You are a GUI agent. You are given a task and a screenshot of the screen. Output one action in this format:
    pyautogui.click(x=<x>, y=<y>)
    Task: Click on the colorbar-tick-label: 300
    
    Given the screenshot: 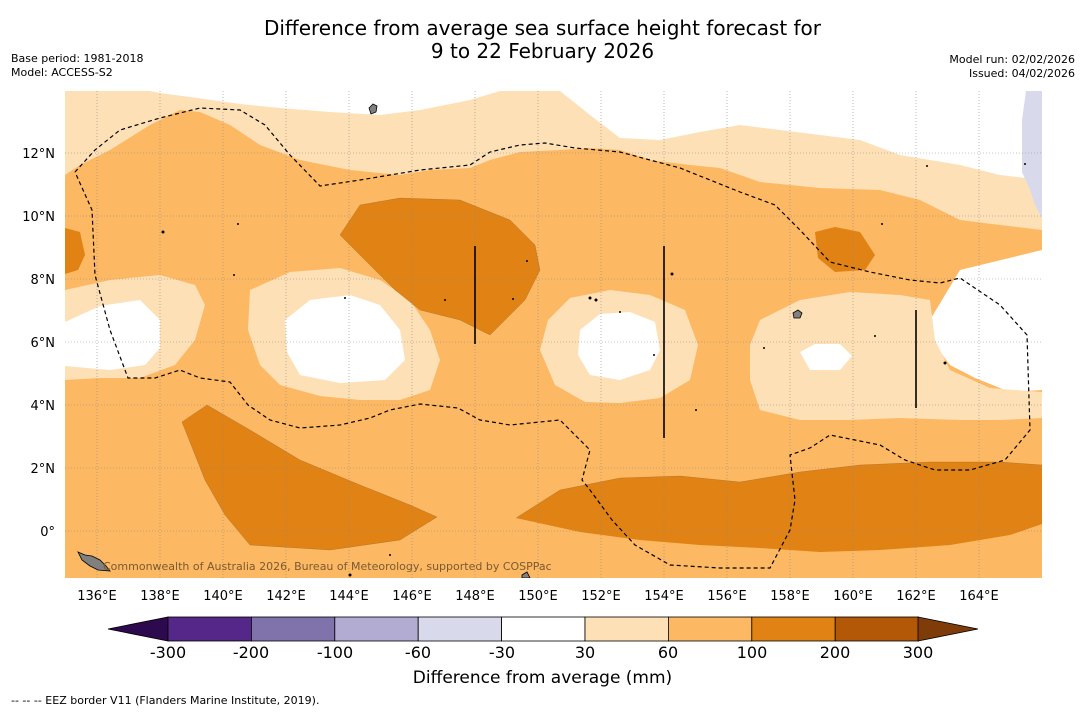 What is the action you would take?
    pyautogui.click(x=918, y=652)
    